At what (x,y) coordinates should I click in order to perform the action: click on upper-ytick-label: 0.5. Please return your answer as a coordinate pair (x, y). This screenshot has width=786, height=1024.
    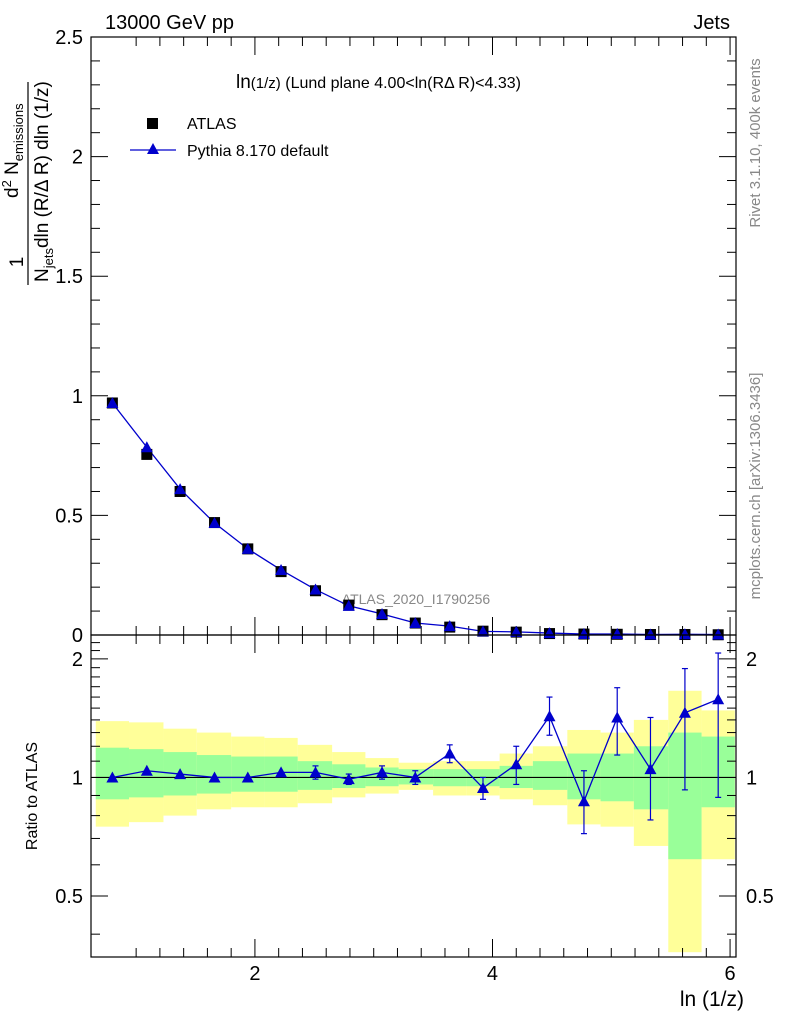
    Looking at the image, I should click on (69, 516).